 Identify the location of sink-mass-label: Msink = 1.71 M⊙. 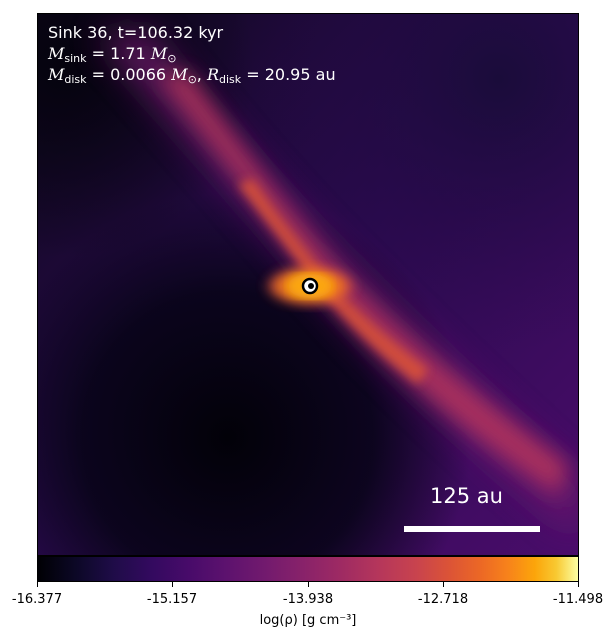
(112, 54).